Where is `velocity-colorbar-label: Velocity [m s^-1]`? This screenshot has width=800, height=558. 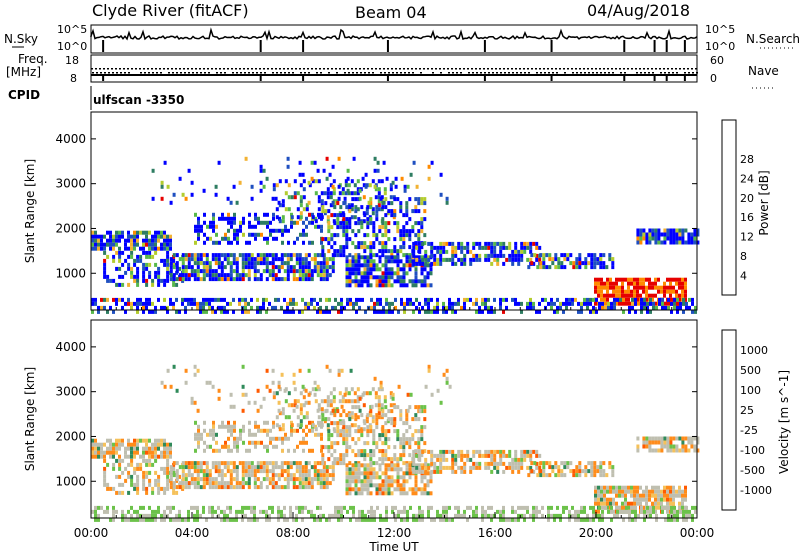
velocity-colorbar-label: Velocity [m s^-1] is located at coordinates (784, 422).